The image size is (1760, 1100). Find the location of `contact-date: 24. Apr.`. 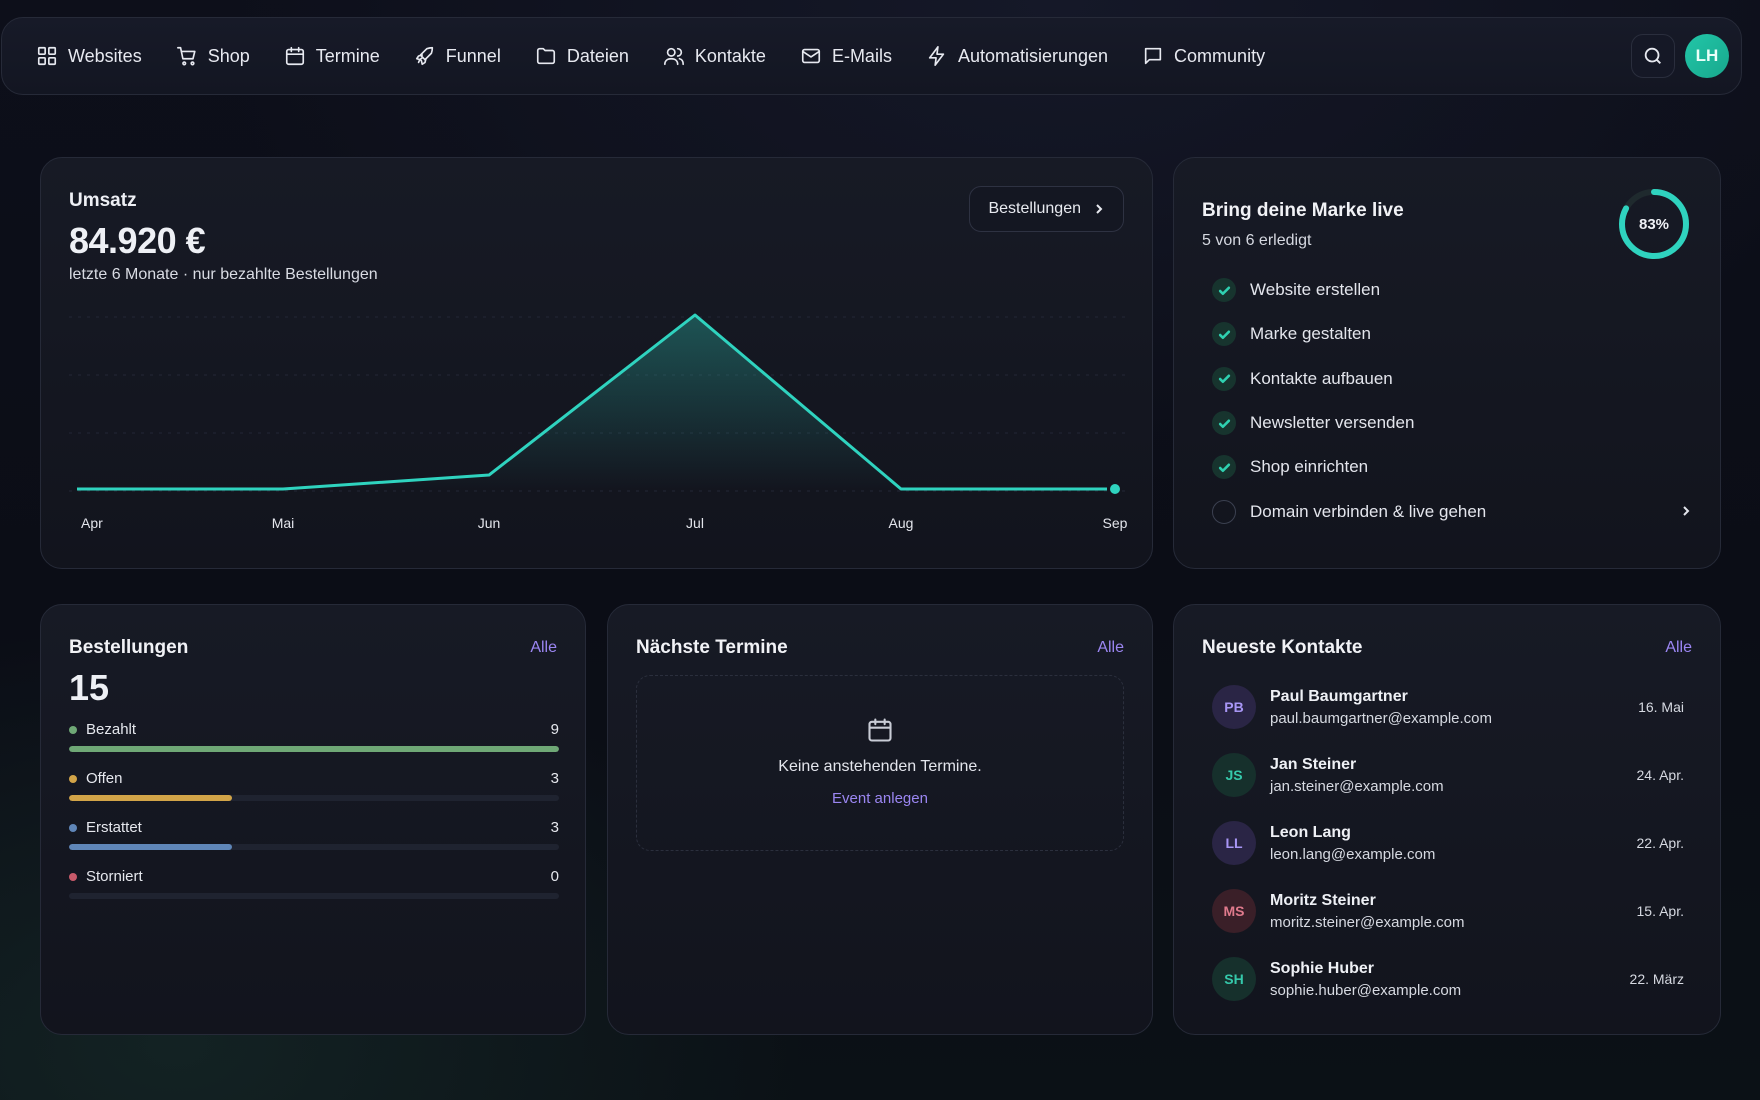

contact-date: 24. Apr. is located at coordinates (1660, 775).